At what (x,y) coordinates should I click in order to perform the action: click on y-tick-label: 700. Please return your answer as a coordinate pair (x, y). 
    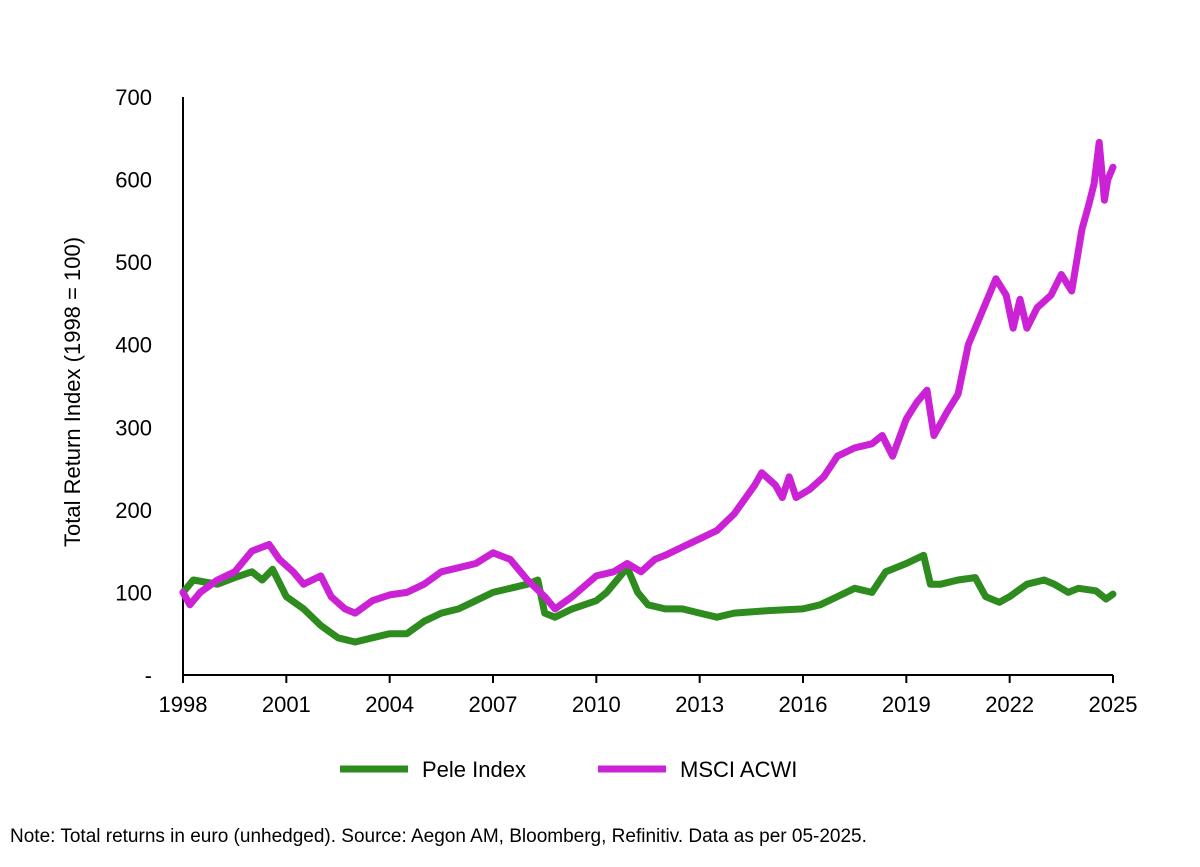
    Looking at the image, I should click on (133, 97).